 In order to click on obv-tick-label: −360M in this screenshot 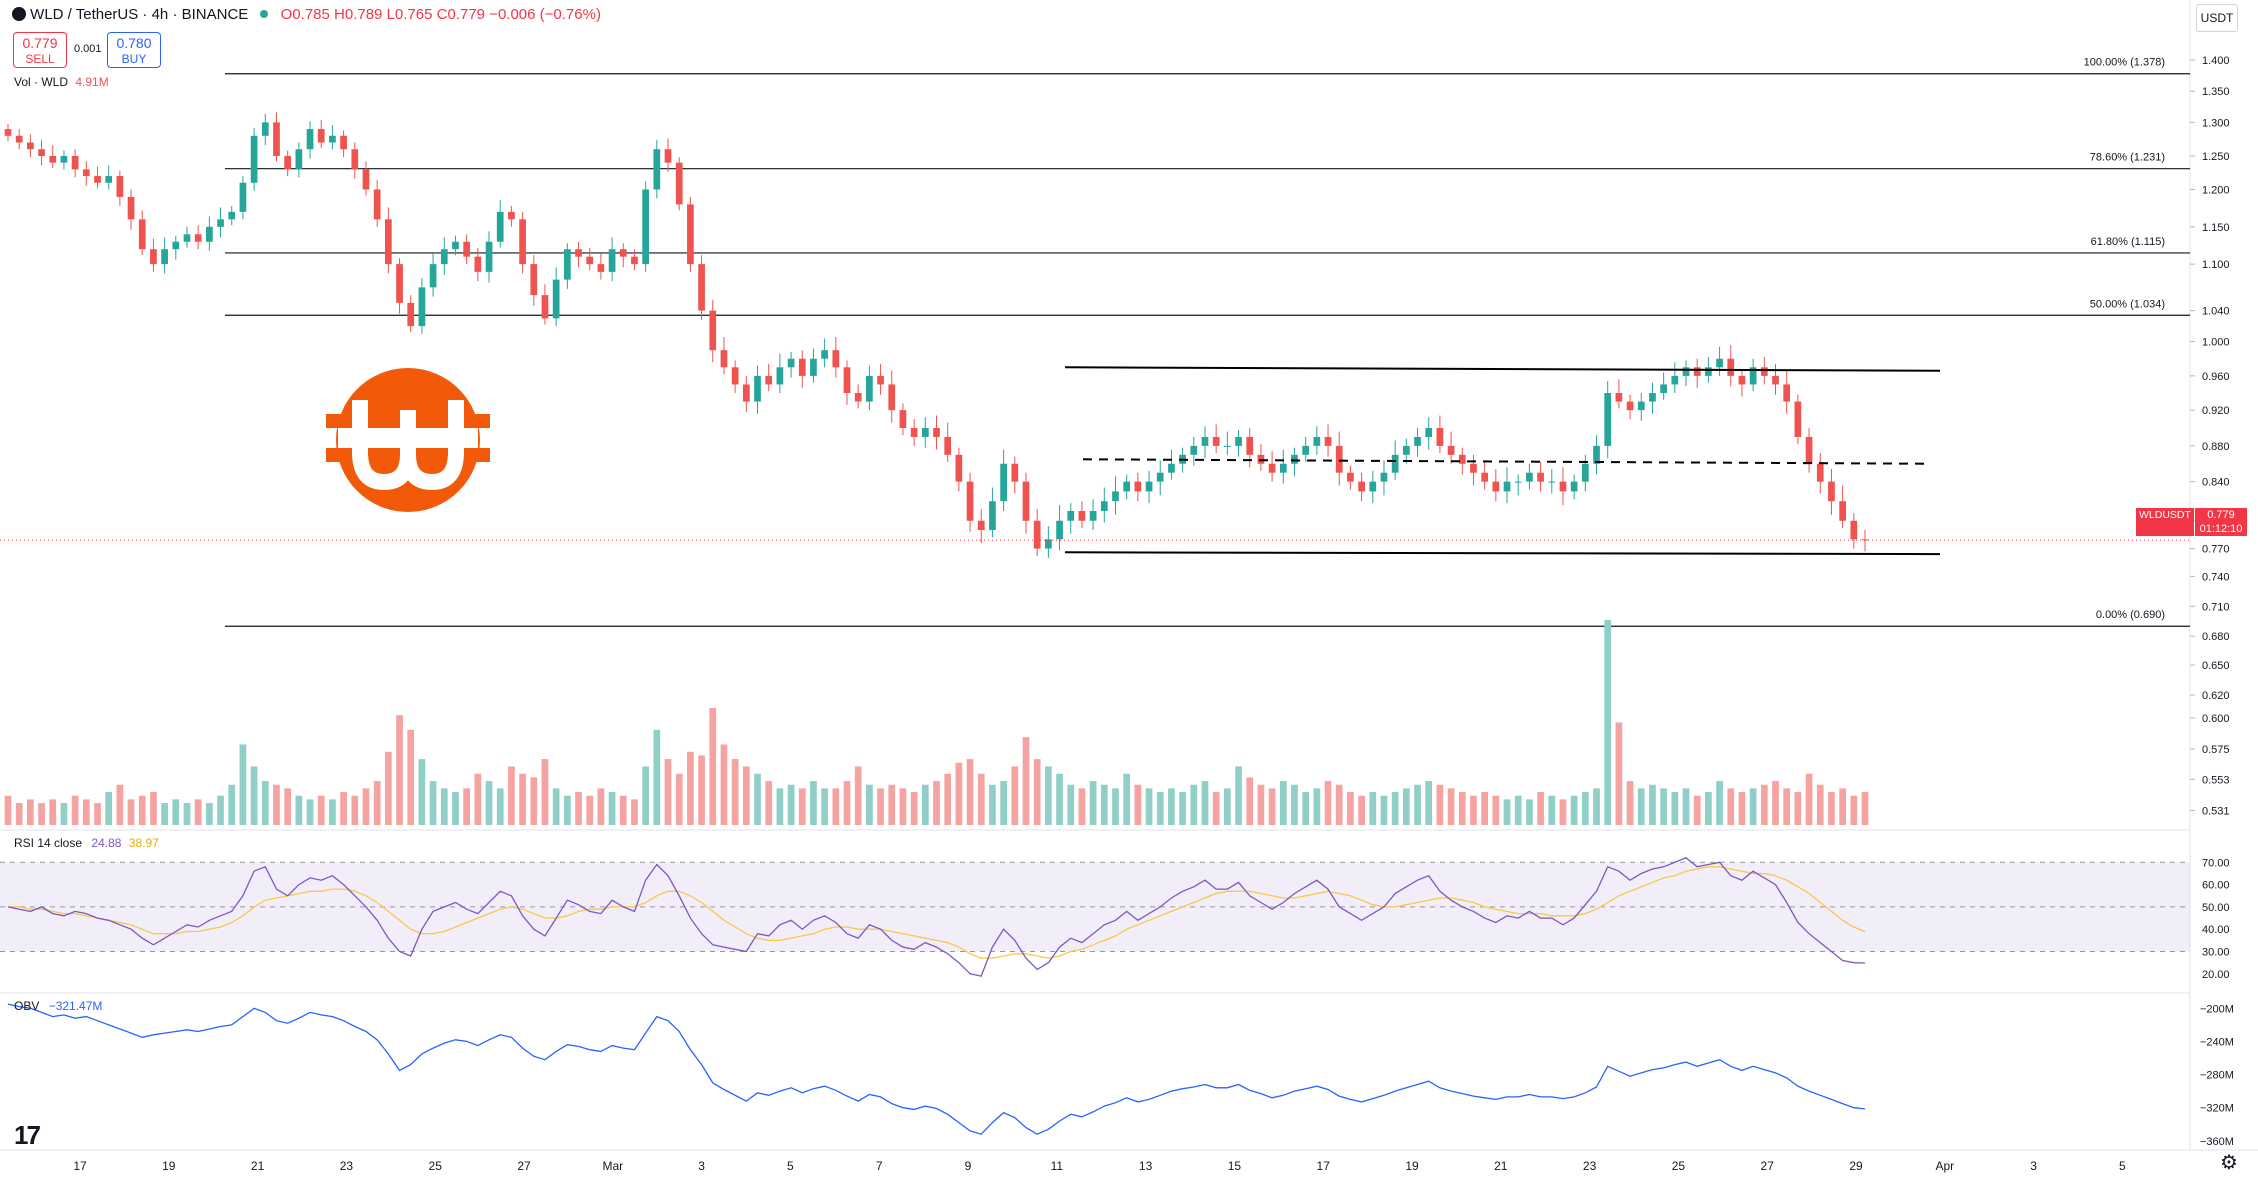, I will do `click(2217, 1142)`.